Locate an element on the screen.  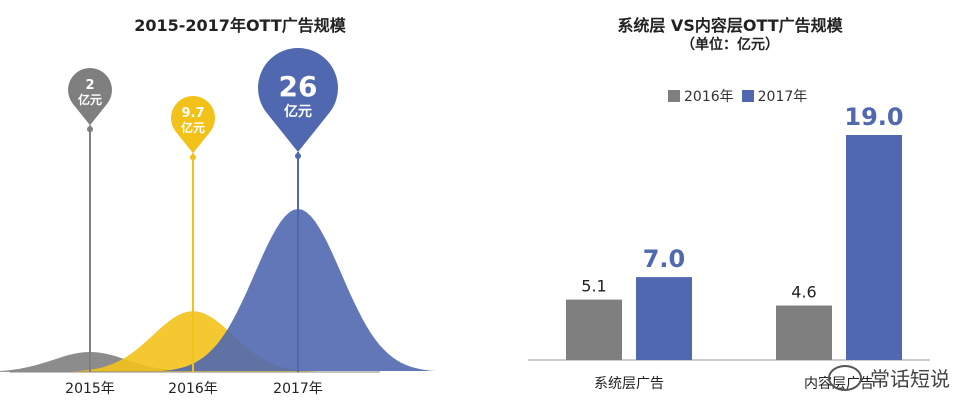
x-tick-label-right-0: 系统层广告 is located at coordinates (629, 384).